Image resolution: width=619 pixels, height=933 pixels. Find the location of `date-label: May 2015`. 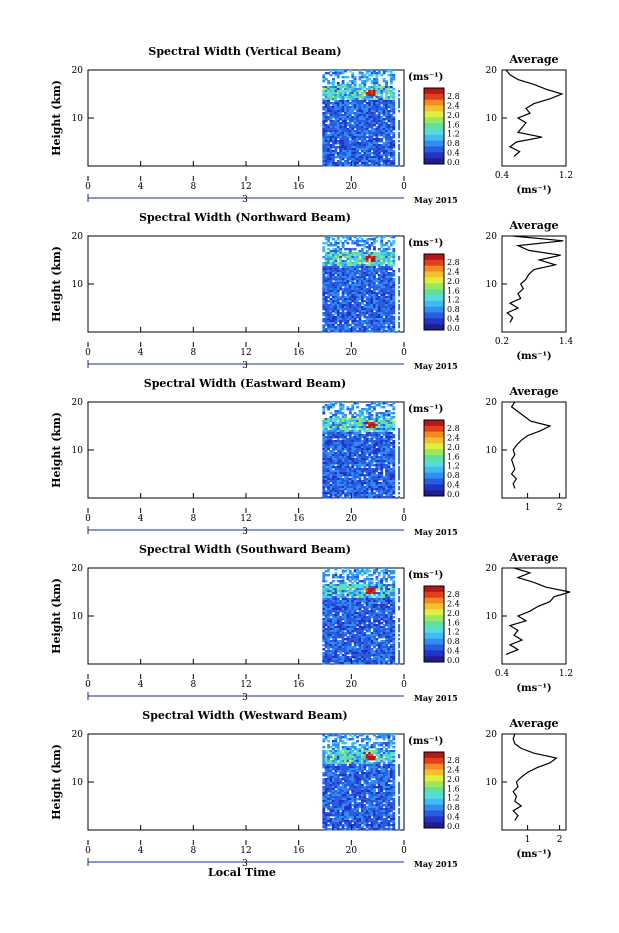

date-label: May 2015 is located at coordinates (436, 366).